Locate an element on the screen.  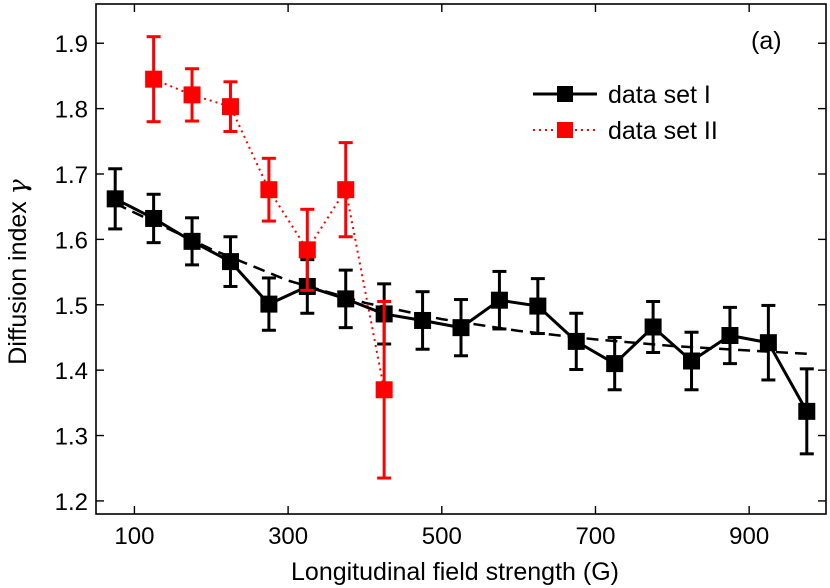
y-tick-label: 1.9 is located at coordinates (71, 44).